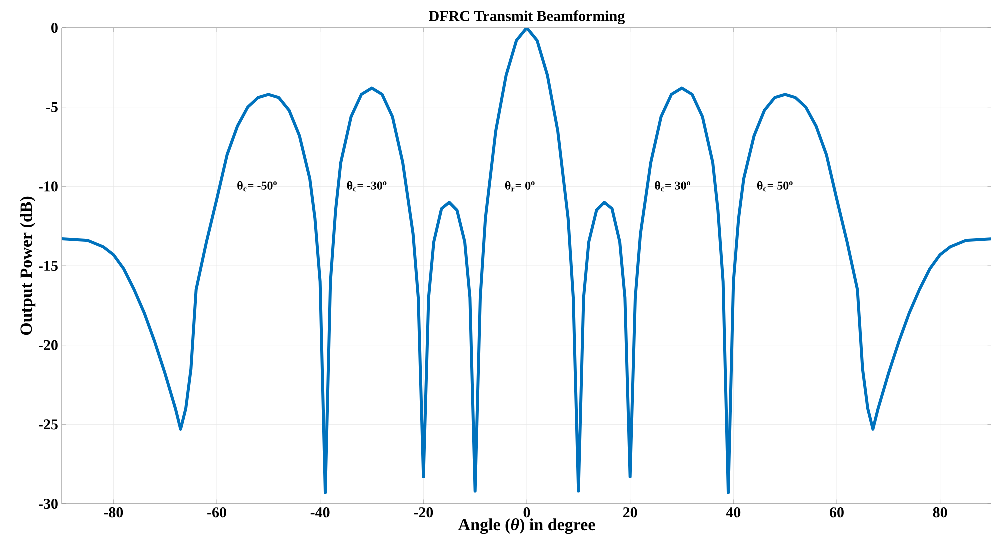 The width and height of the screenshot is (991, 558). I want to click on x-tick-label: 60, so click(837, 513).